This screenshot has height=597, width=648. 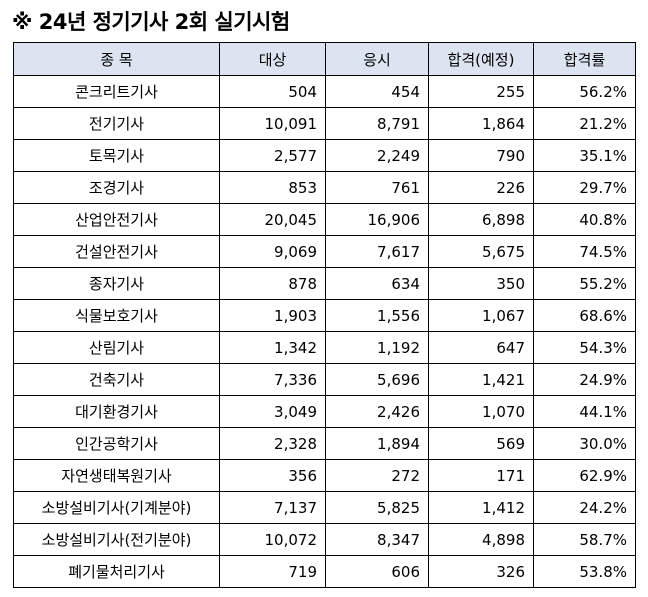 What do you see at coordinates (116, 443) in the screenshot?
I see `category-cell: 인간공학기사` at bounding box center [116, 443].